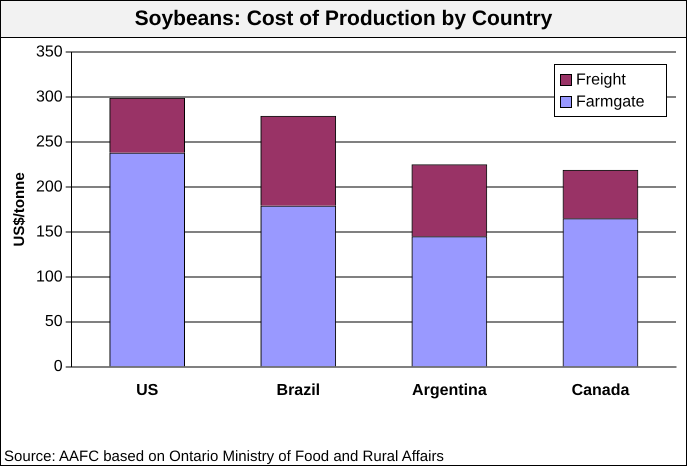 Image resolution: width=687 pixels, height=466 pixels. I want to click on legend-label: Farmgate, so click(610, 101).